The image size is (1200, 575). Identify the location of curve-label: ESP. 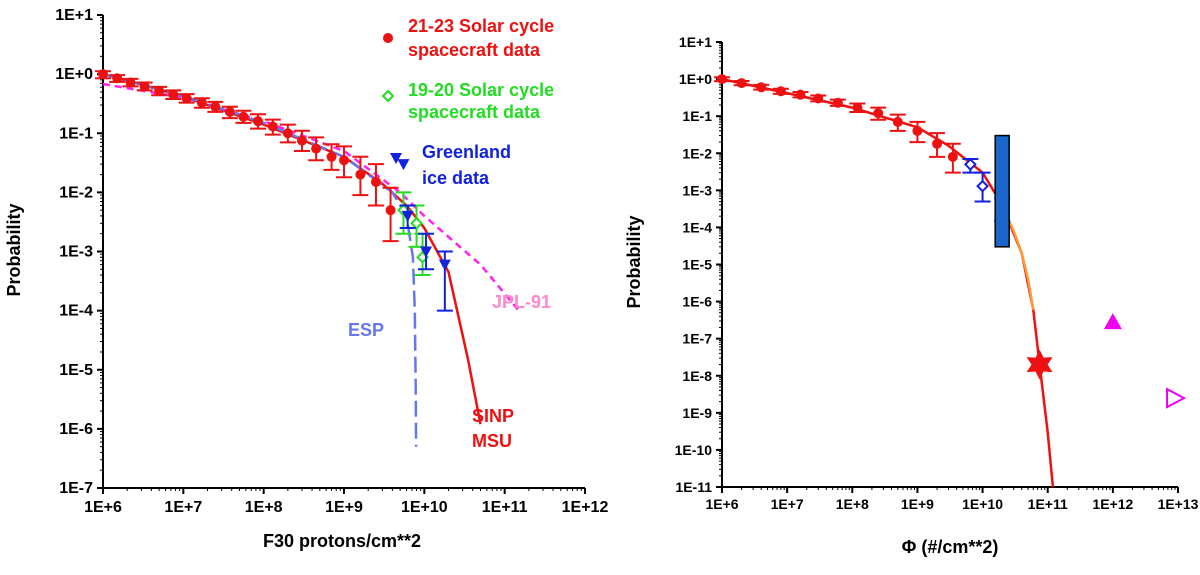
(366, 330).